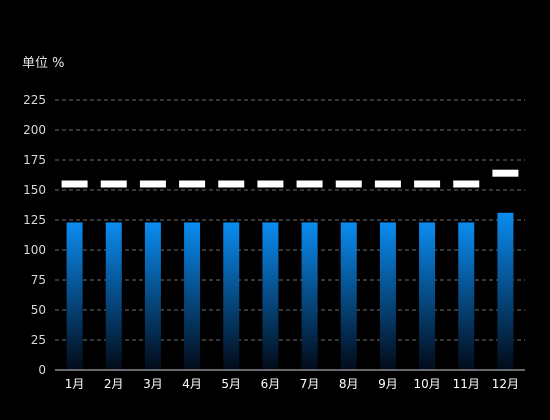 The height and width of the screenshot is (420, 550). I want to click on x-tick-label: 6月, so click(271, 384).